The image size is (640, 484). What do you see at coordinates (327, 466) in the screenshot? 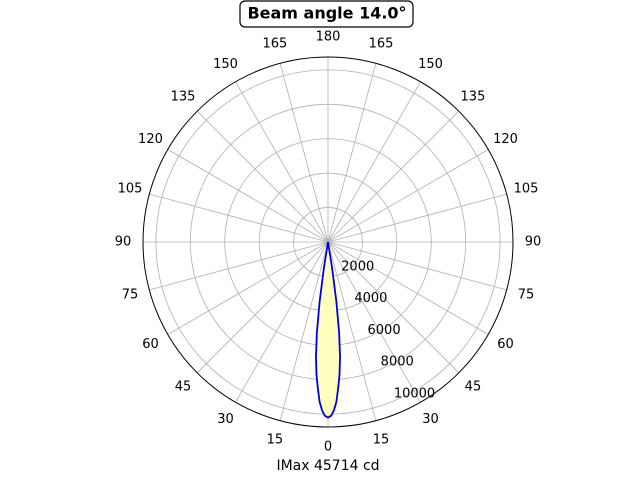
I see `x-axis-label: IMax 45714 cd` at bounding box center [327, 466].